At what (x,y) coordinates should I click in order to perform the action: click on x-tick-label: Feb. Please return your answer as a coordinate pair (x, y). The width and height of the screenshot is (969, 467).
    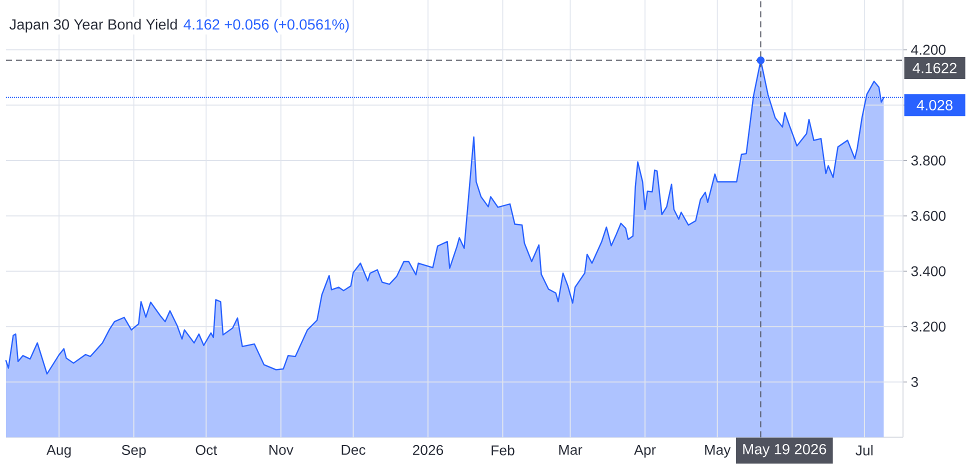
    Looking at the image, I should click on (503, 450).